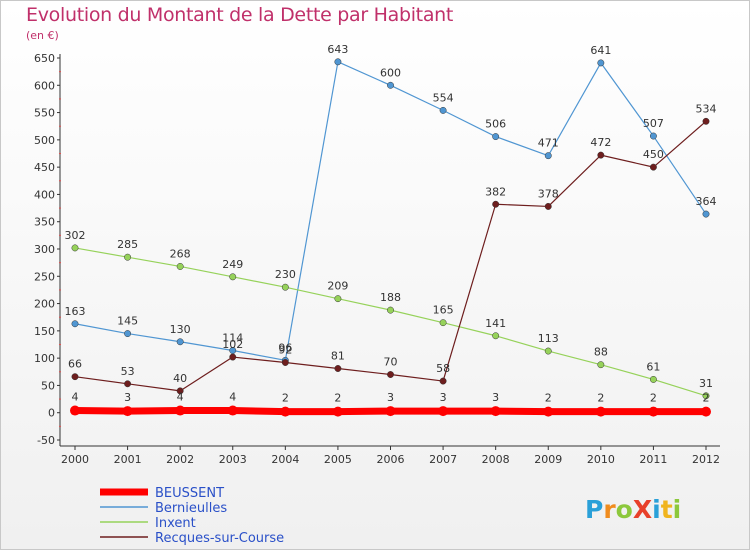 The height and width of the screenshot is (550, 750). Describe the element at coordinates (127, 321) in the screenshot. I see `data-label: 145` at that location.